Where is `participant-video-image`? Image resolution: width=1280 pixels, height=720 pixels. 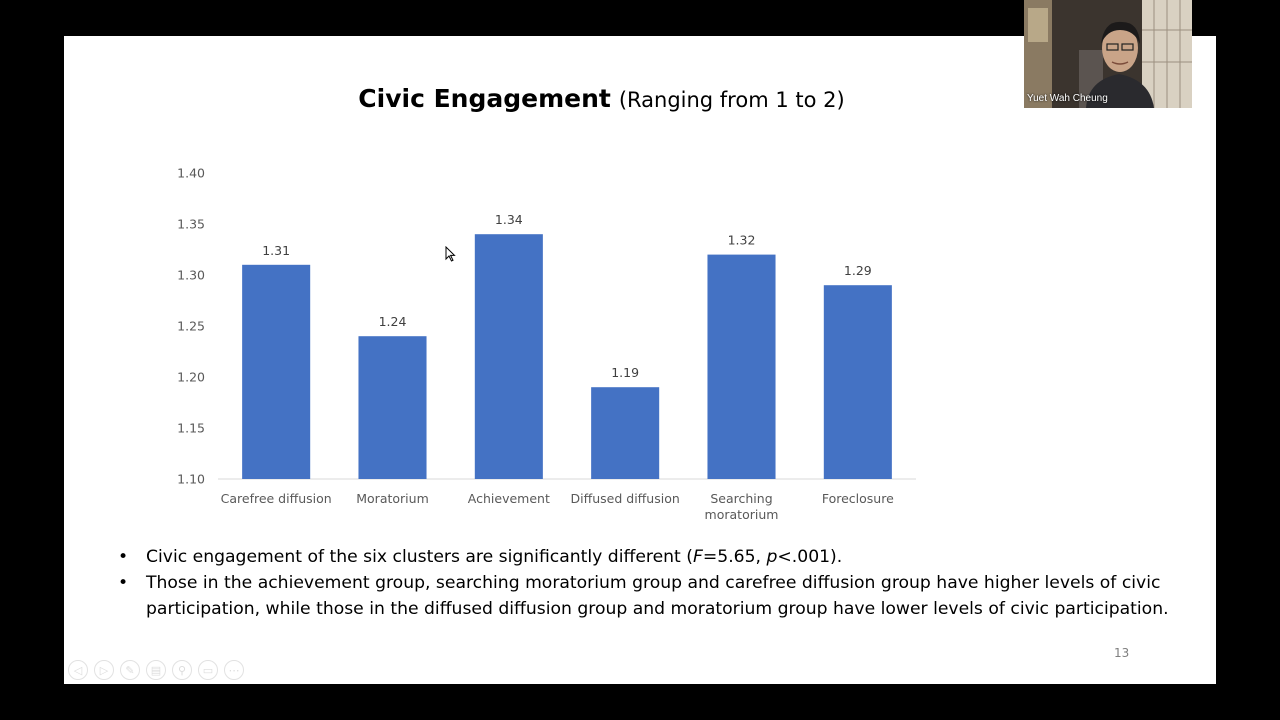
participant-video-image is located at coordinates (1108, 54).